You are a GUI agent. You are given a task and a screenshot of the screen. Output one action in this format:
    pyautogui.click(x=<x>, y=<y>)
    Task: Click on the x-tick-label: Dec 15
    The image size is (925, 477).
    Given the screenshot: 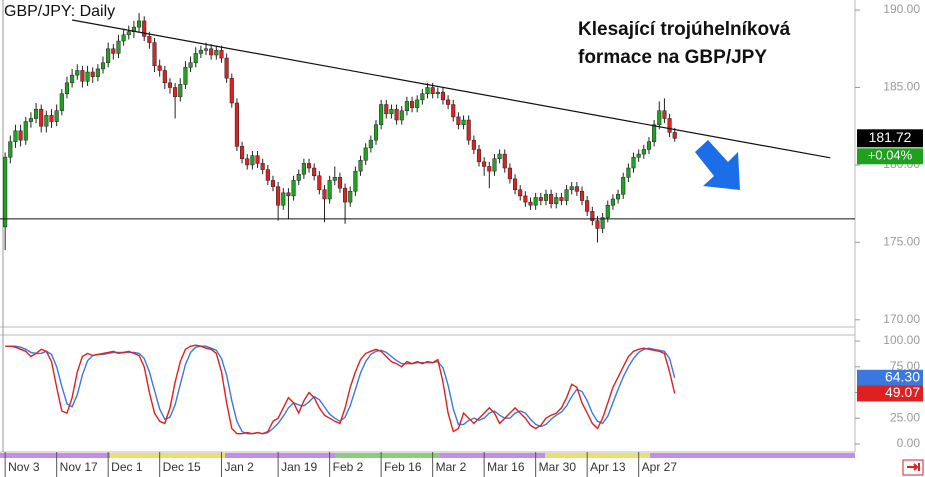 What is the action you would take?
    pyautogui.click(x=182, y=467)
    